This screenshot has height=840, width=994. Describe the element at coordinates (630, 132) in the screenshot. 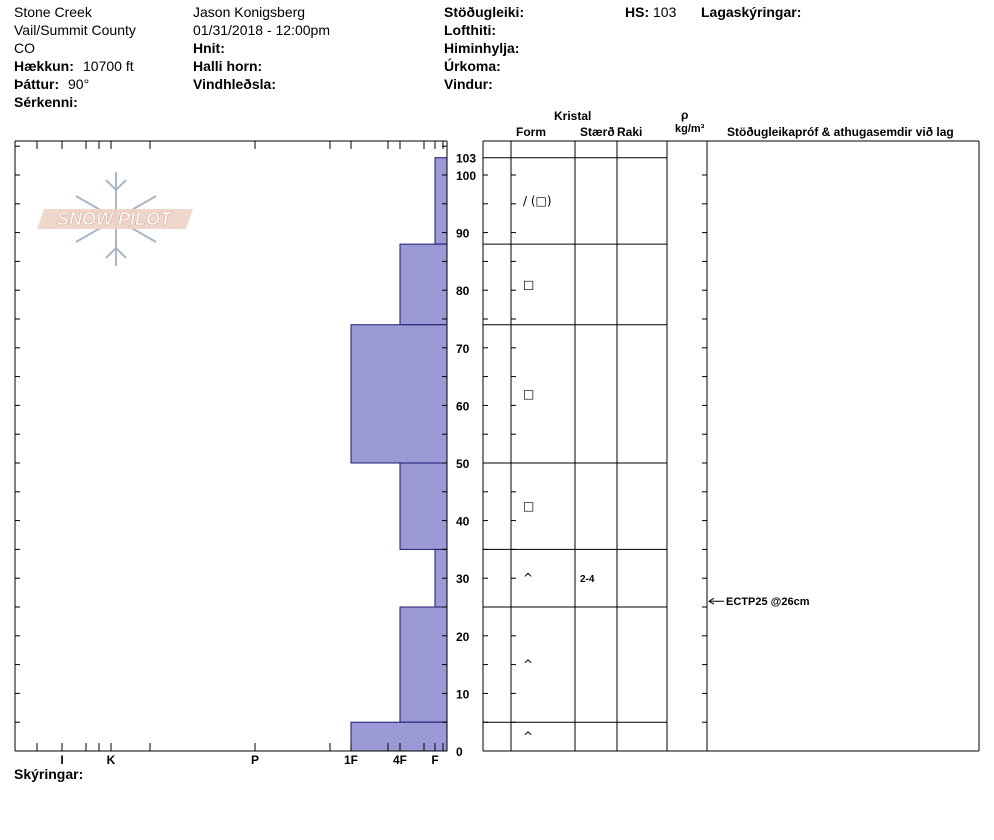

I see `moisture-header: Raki` at that location.